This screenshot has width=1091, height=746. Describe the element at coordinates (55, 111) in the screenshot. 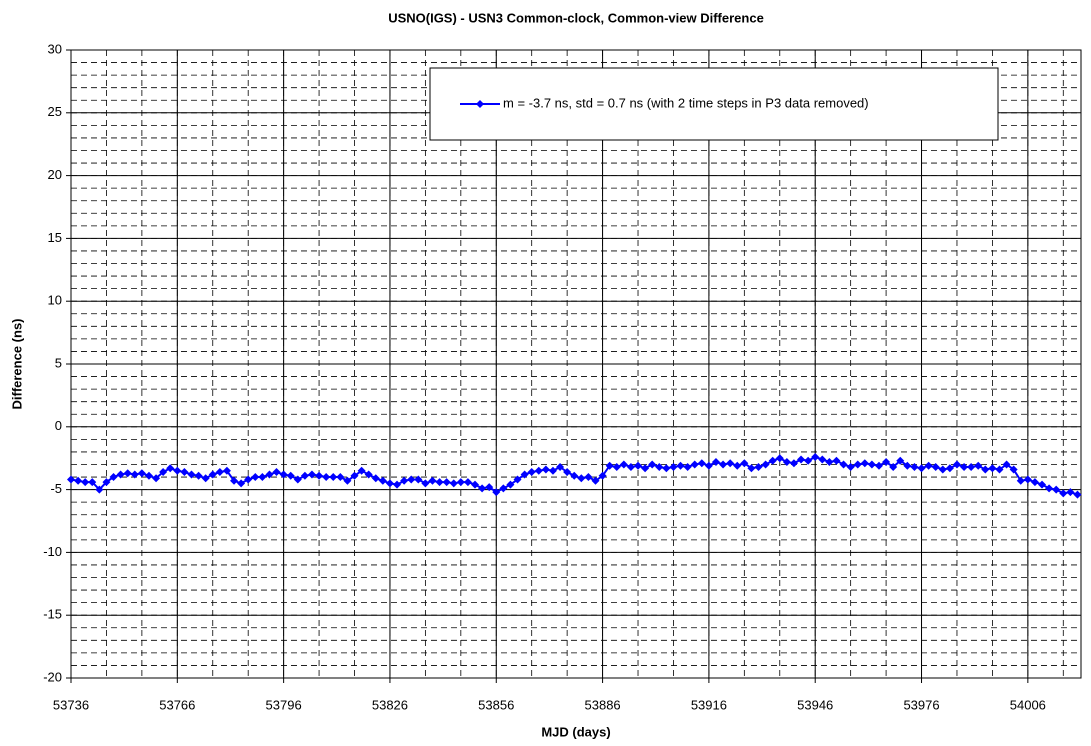

I see `y-tick-label: 25` at that location.